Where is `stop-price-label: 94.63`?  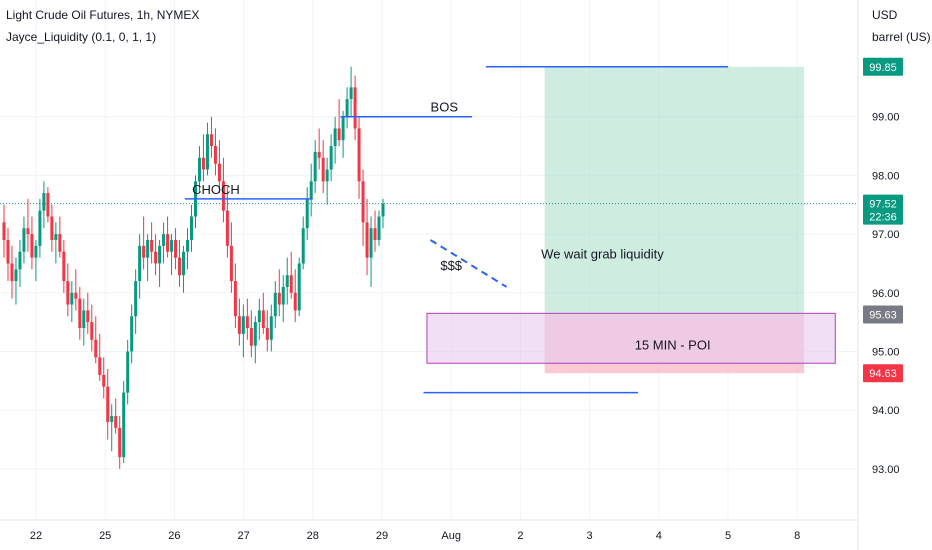
stop-price-label: 94.63 is located at coordinates (883, 374).